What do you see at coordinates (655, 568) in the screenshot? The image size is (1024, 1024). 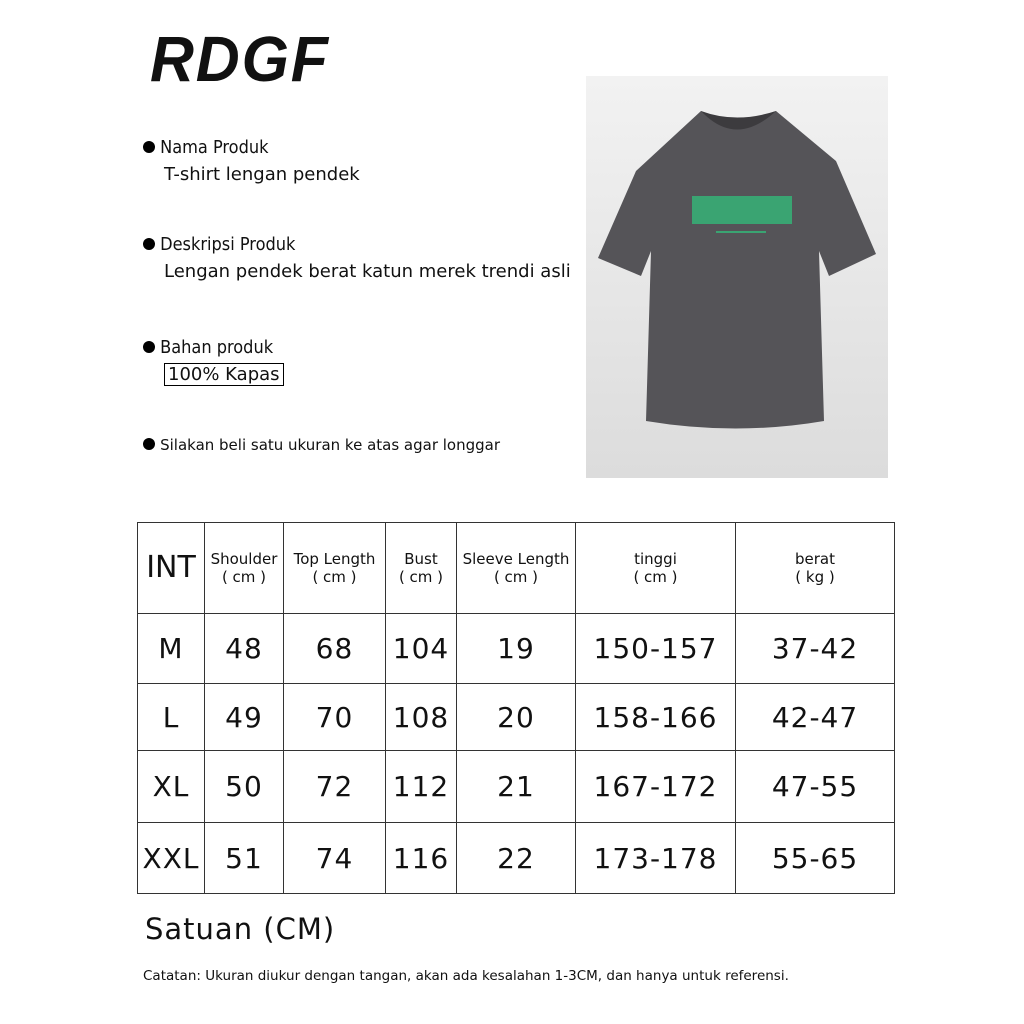 I see `header-cell: tinggi( cm )` at bounding box center [655, 568].